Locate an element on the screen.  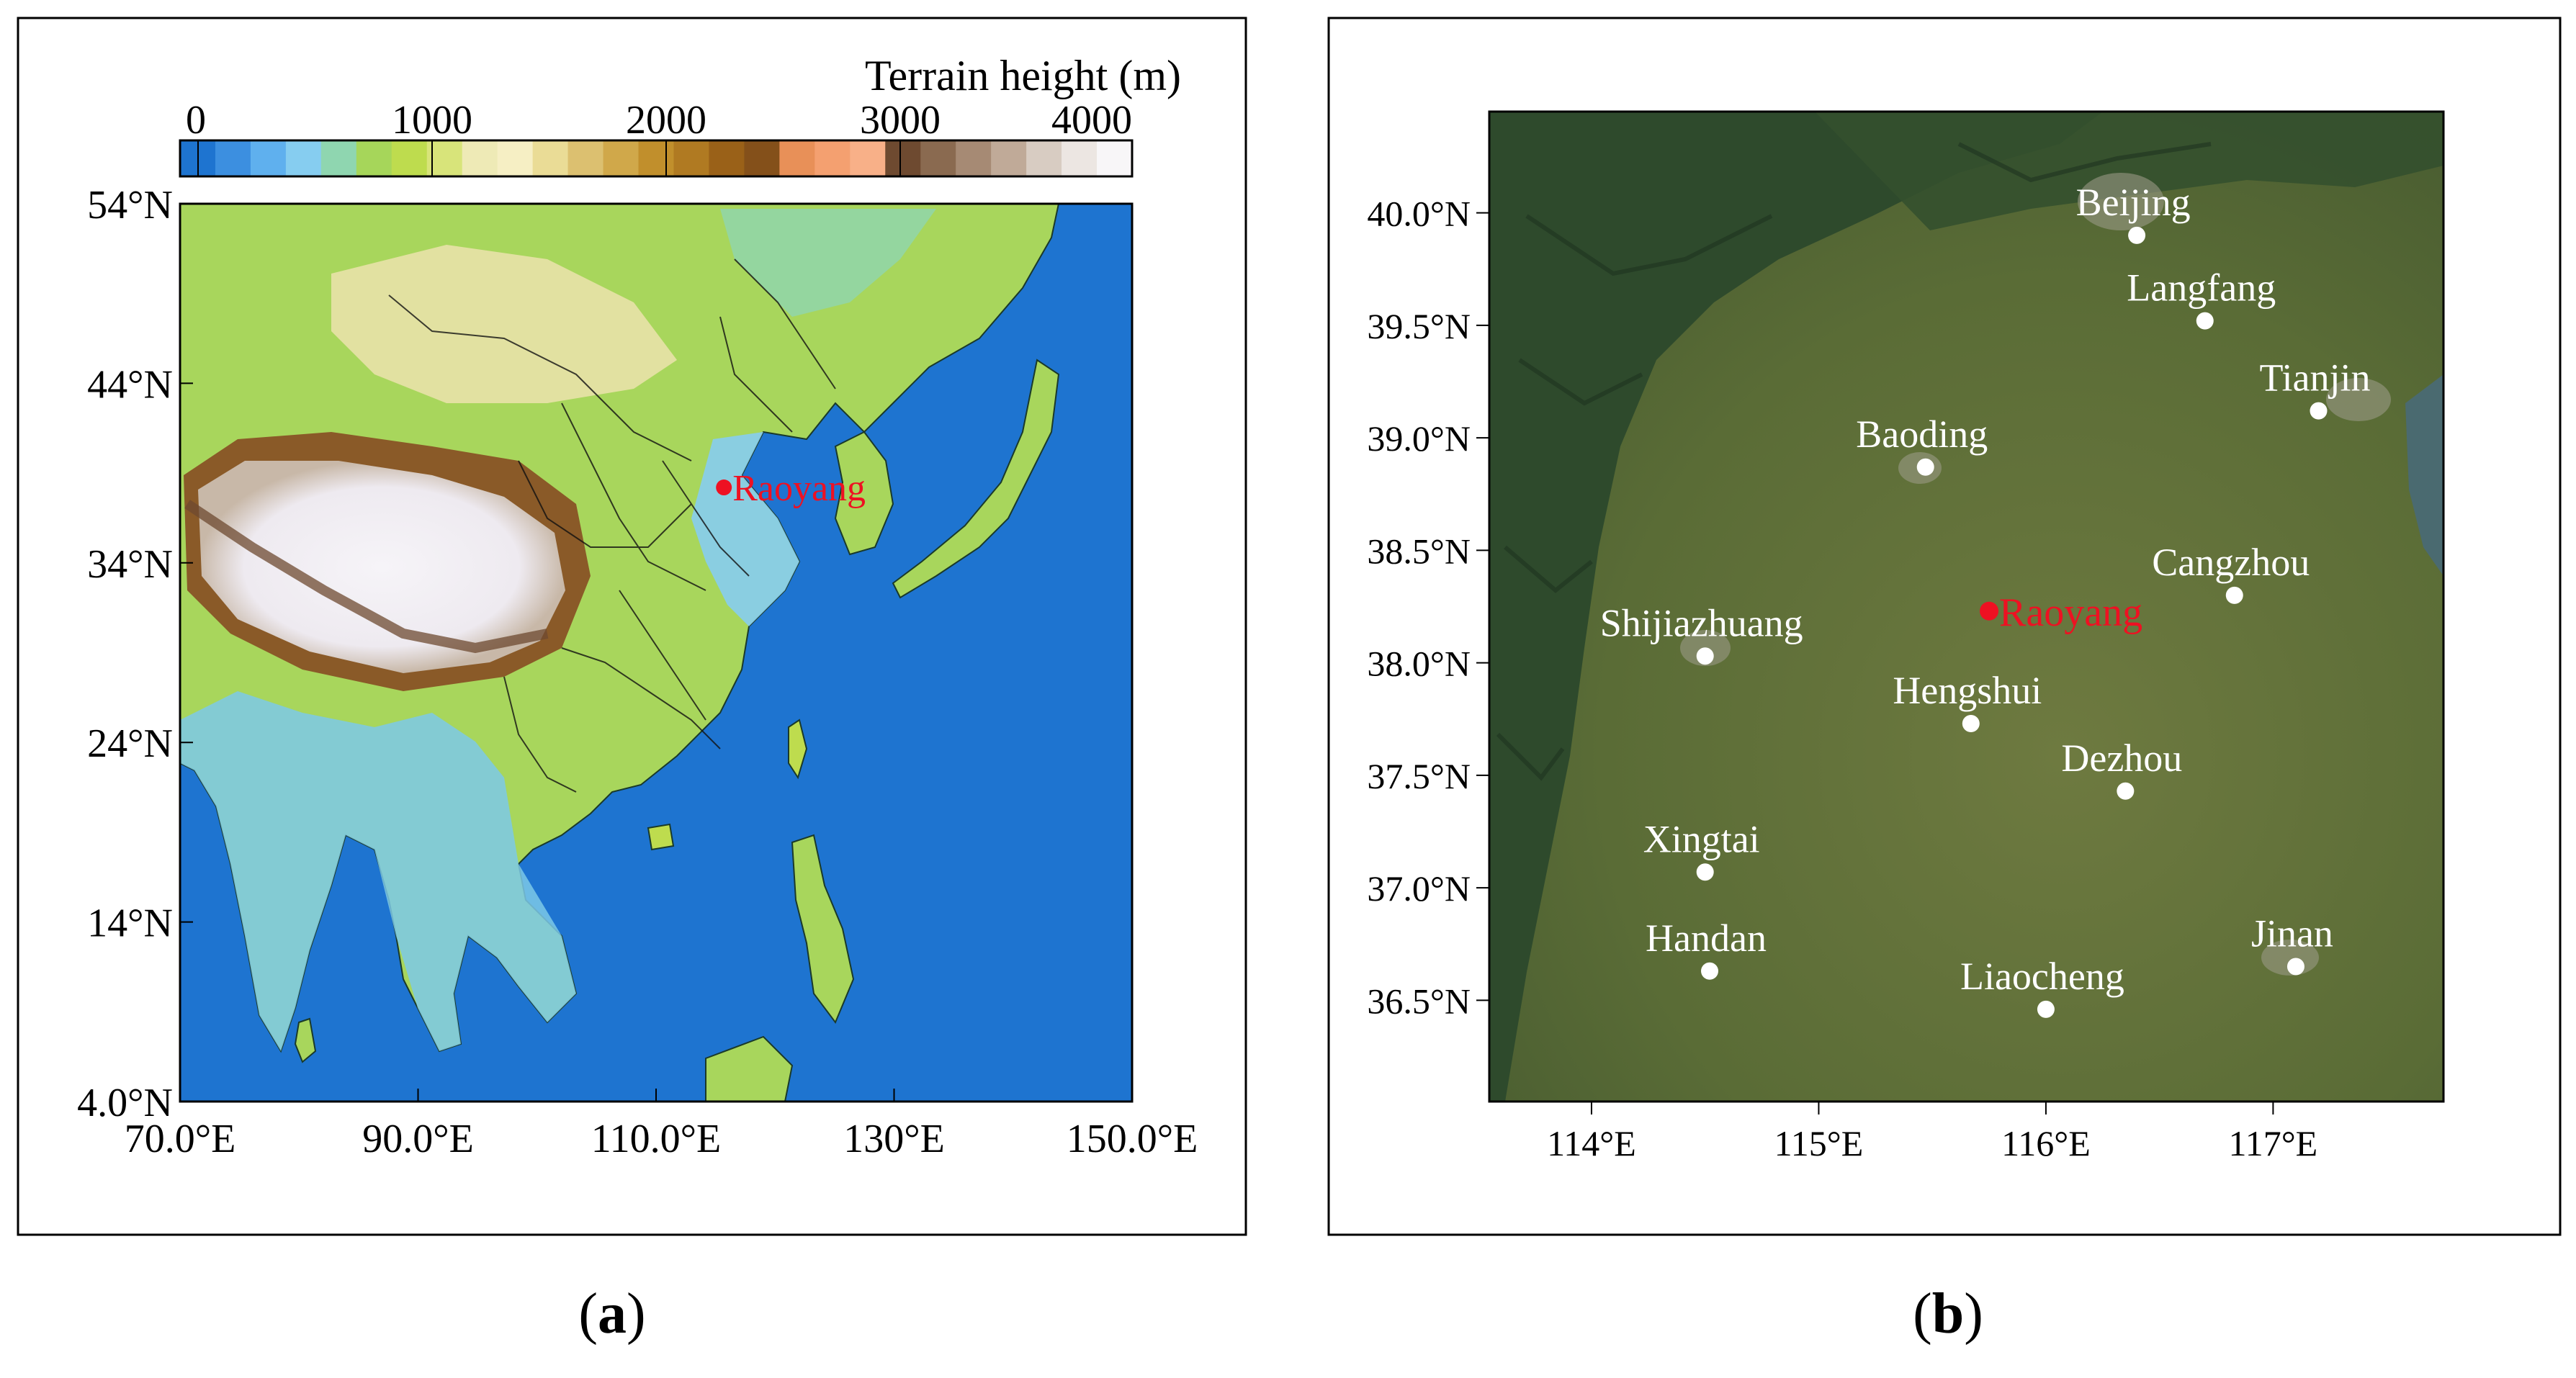
y-tick-label: 44°N is located at coordinates (130, 384).